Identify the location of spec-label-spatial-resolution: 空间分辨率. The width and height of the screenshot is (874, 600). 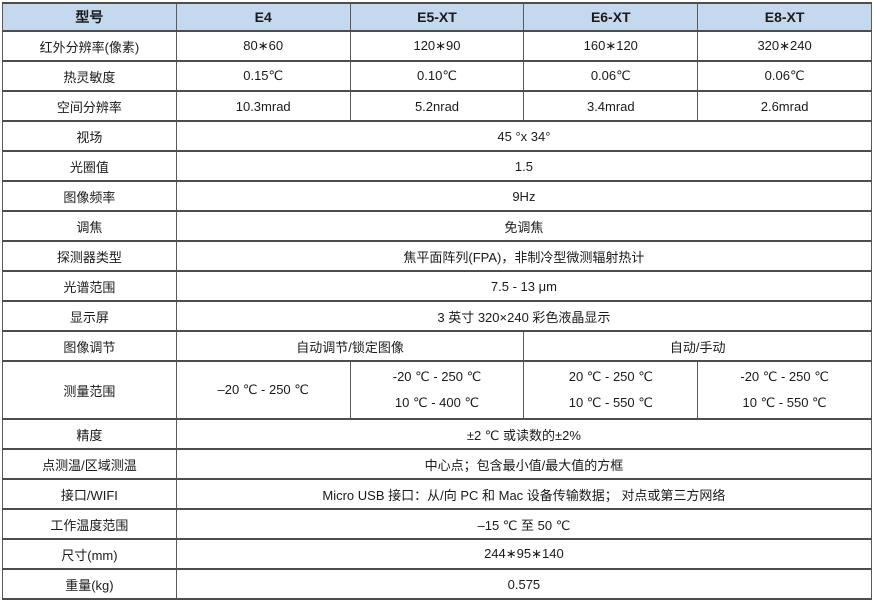
(89, 106).